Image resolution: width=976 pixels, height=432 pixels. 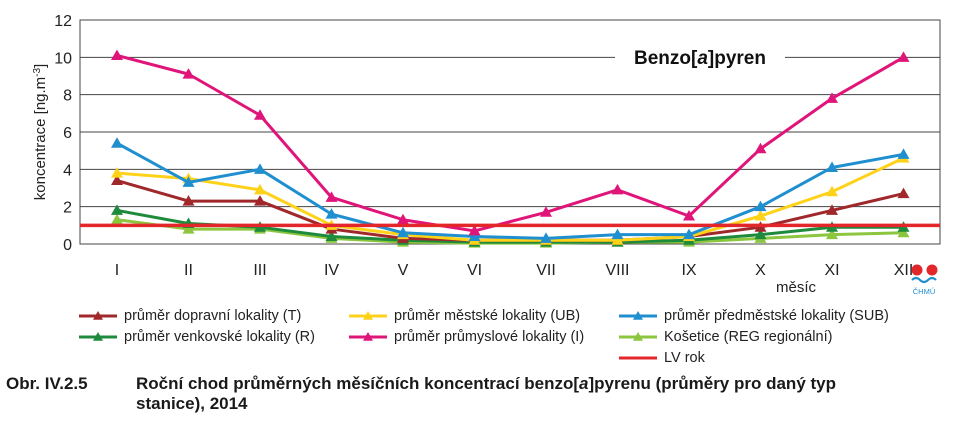 What do you see at coordinates (489, 337) in the screenshot?
I see `legend-label: průměr průmyslové lokality (I)` at bounding box center [489, 337].